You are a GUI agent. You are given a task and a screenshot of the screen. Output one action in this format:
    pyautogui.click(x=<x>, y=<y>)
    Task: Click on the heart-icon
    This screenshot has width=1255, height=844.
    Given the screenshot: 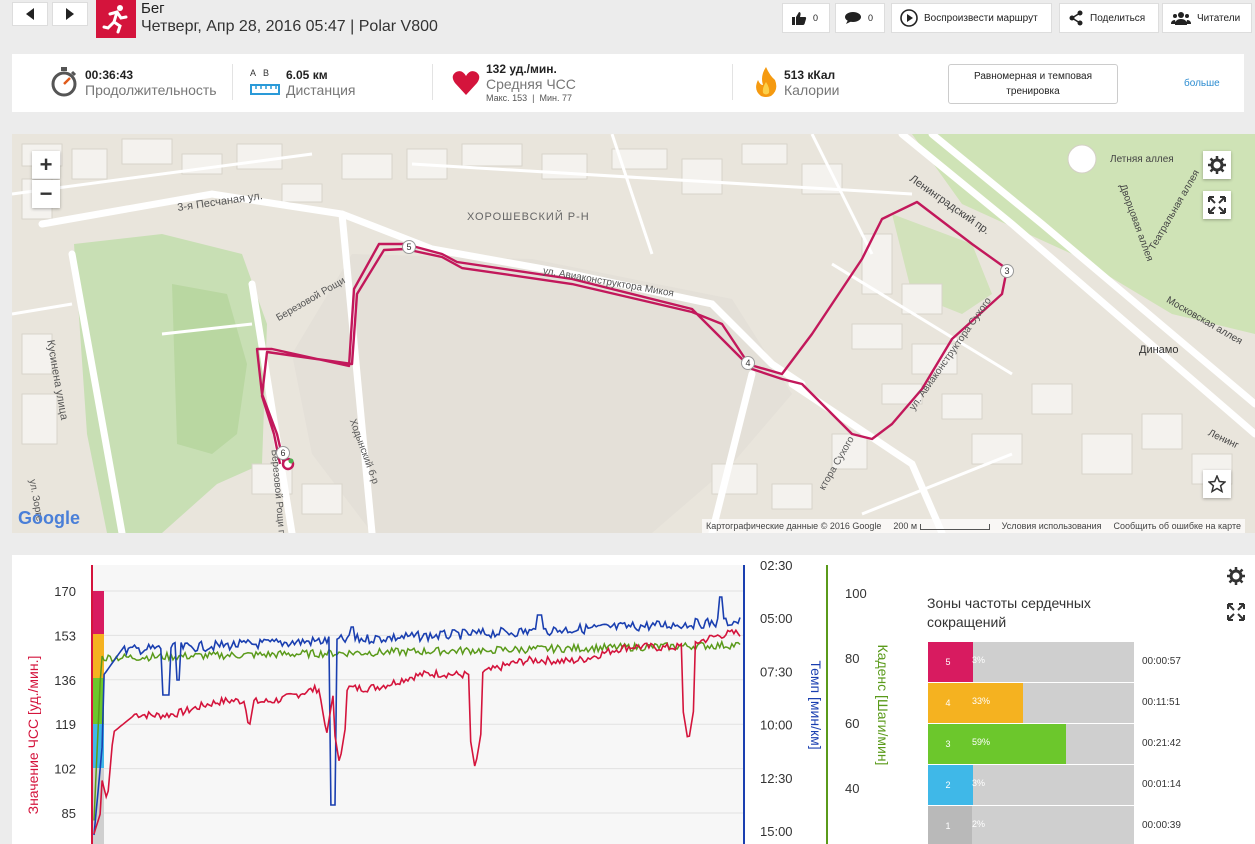 What is the action you would take?
    pyautogui.click(x=466, y=83)
    